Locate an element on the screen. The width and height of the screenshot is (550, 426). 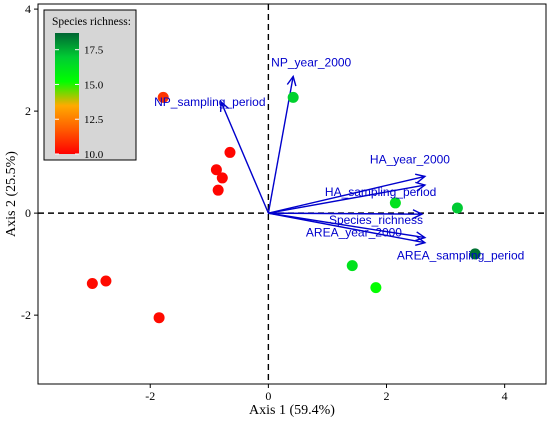
y-tick-label: 4 is located at coordinates (28, 9).